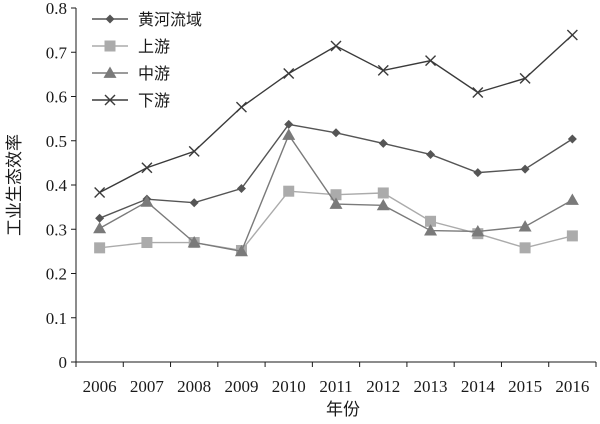  I want to click on y-tick-label: 0.5, so click(56, 141).